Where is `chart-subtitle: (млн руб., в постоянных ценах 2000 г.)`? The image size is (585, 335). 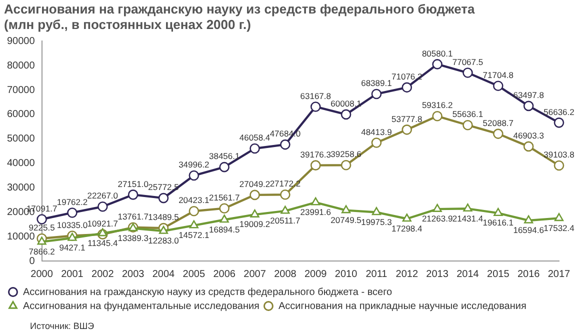
chart-subtitle: (млн руб., в постоянных ценах 2000 г.) is located at coordinates (127, 24).